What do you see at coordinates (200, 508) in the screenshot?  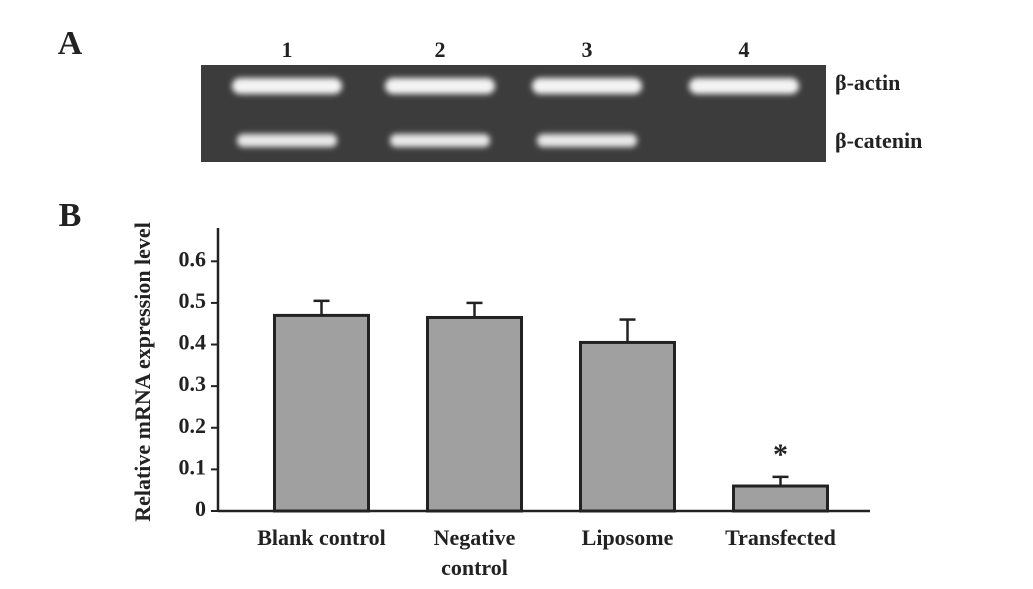 I see `y-tick-label: 0` at bounding box center [200, 508].